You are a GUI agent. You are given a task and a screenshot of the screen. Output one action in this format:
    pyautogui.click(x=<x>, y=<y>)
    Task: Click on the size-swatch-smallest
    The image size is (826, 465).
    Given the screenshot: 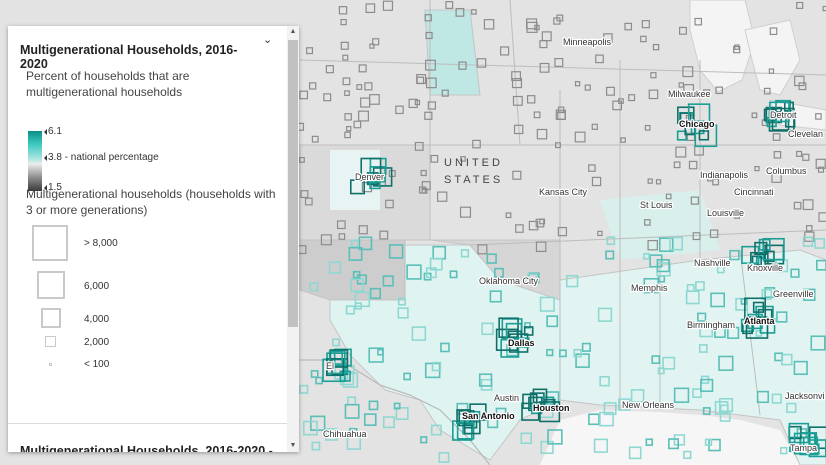 What is the action you would take?
    pyautogui.click(x=50, y=364)
    